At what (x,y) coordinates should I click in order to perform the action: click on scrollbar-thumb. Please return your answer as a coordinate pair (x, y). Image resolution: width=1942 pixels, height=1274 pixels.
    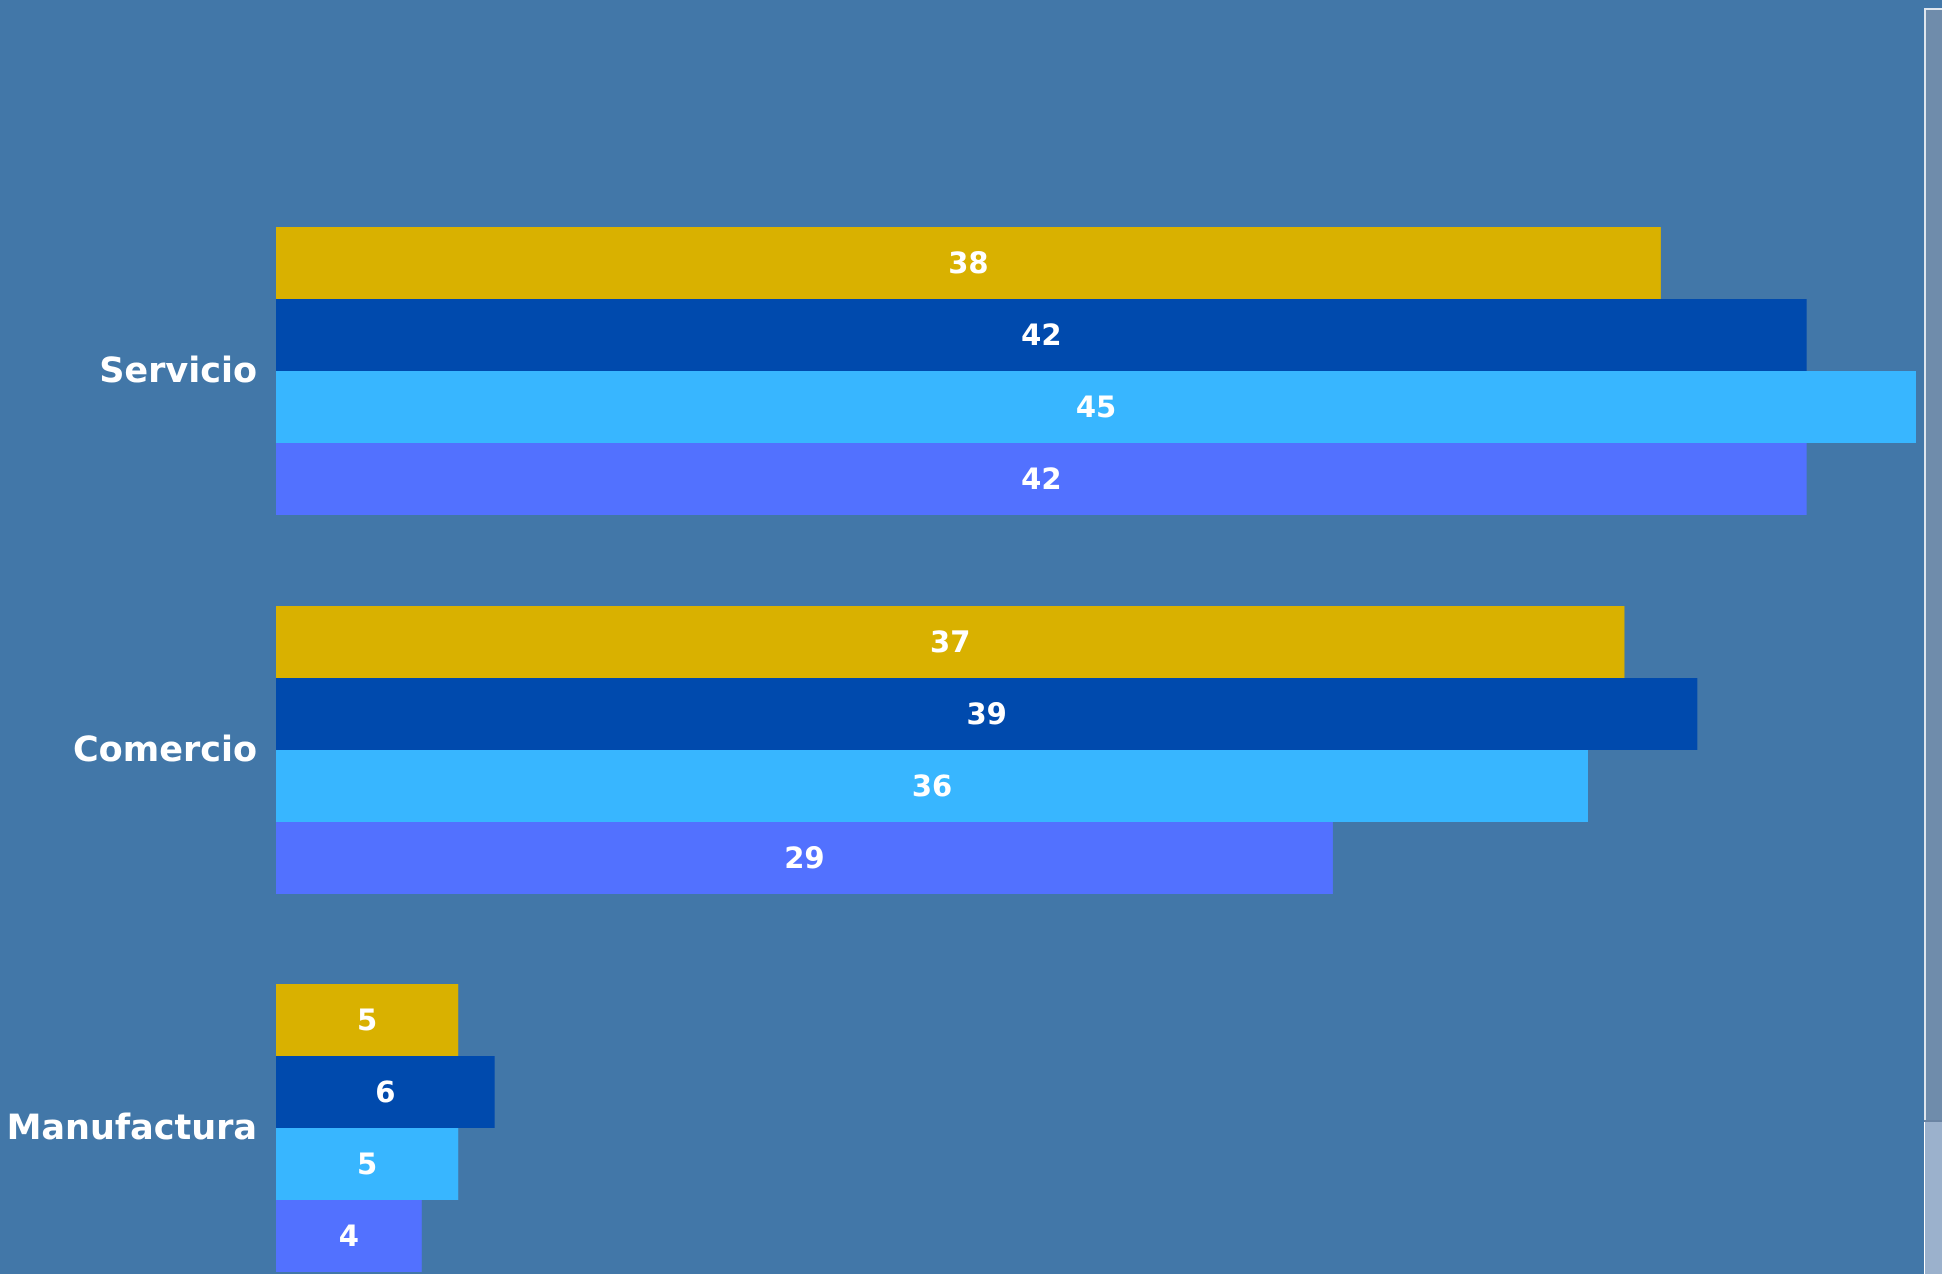
    Looking at the image, I should click on (1933, 1198).